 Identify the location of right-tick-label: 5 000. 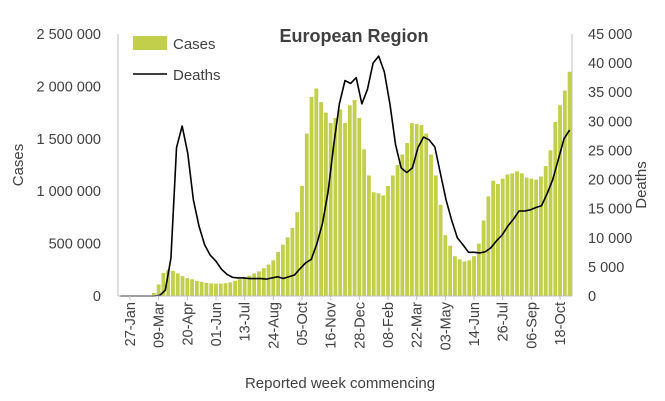
(606, 268).